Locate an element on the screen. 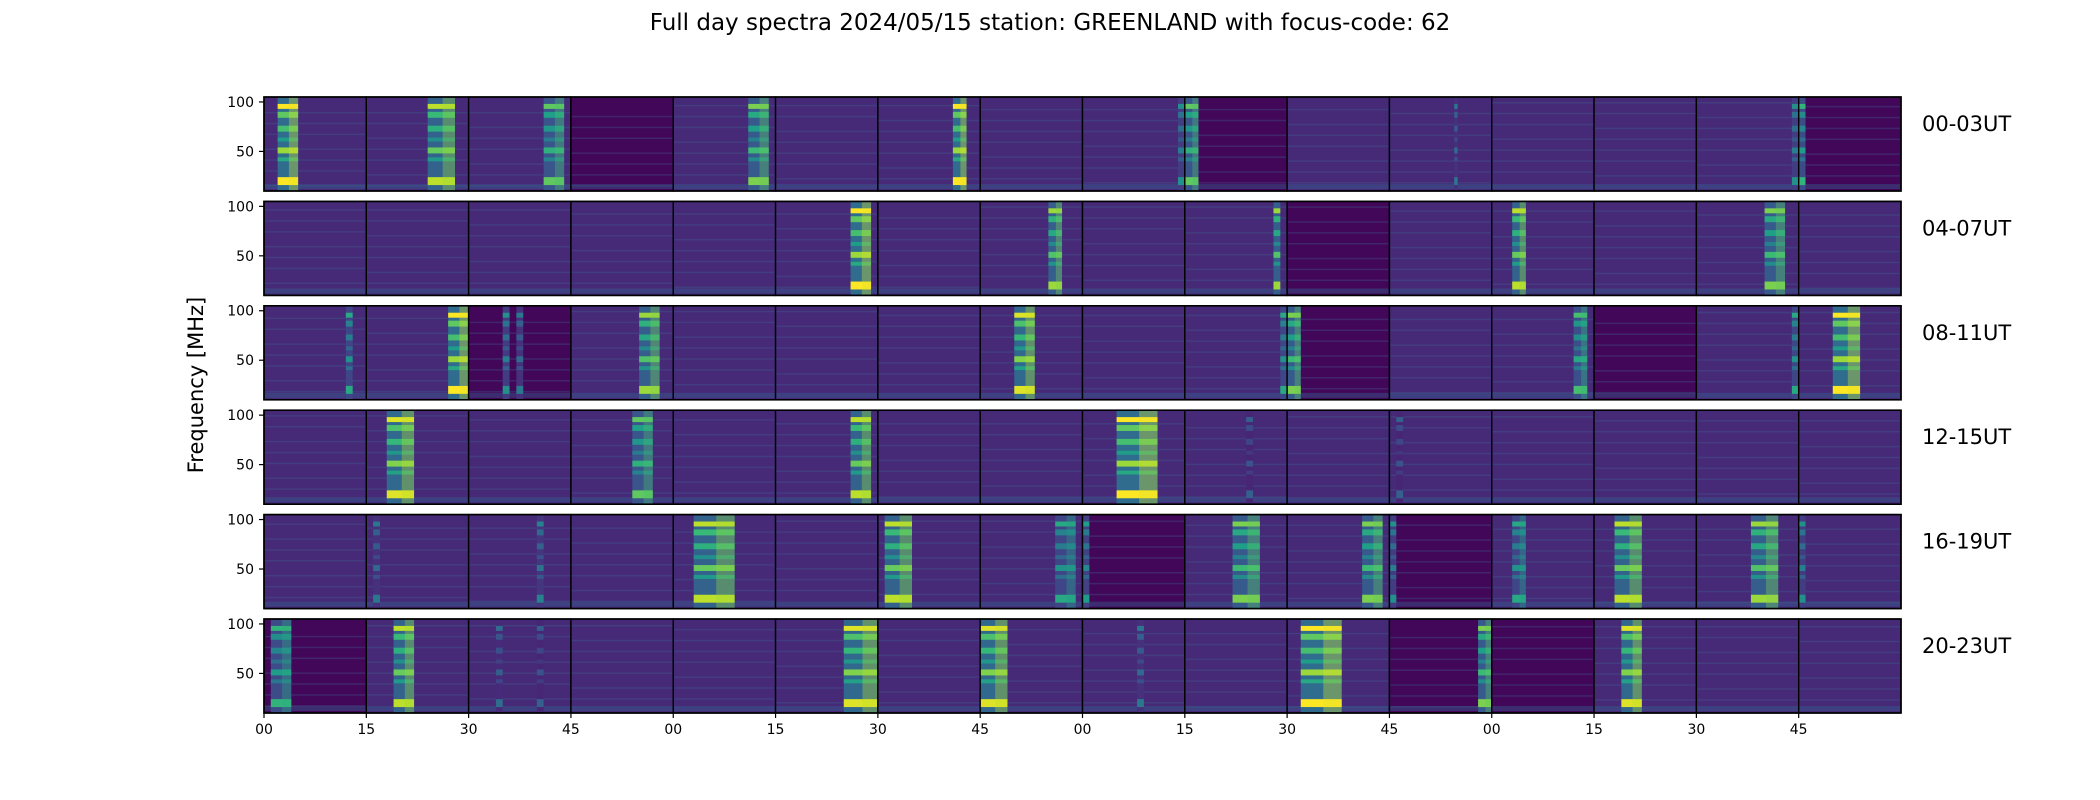 The height and width of the screenshot is (800, 2100). y-tick-label: 50 is located at coordinates (245, 466).